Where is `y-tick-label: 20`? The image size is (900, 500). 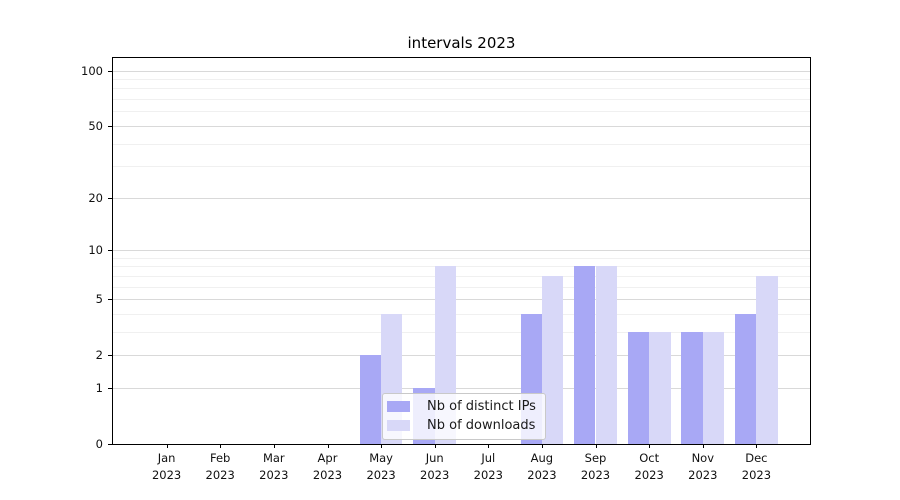
y-tick-label: 20 is located at coordinates (95, 197).